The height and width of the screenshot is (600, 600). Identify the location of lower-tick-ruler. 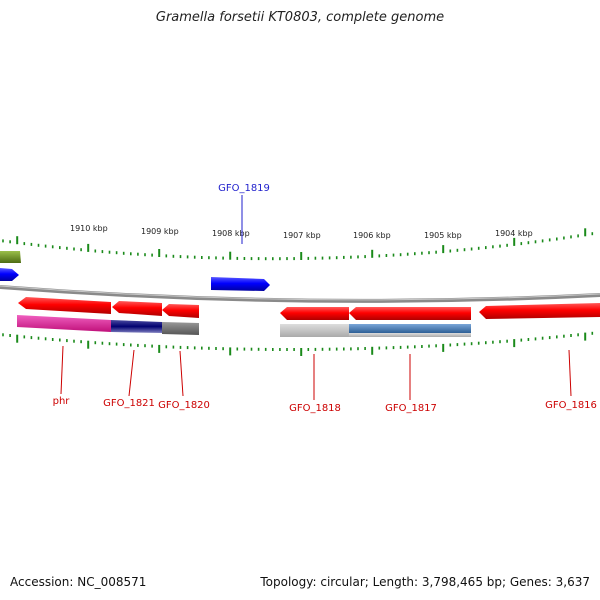
(298, 343).